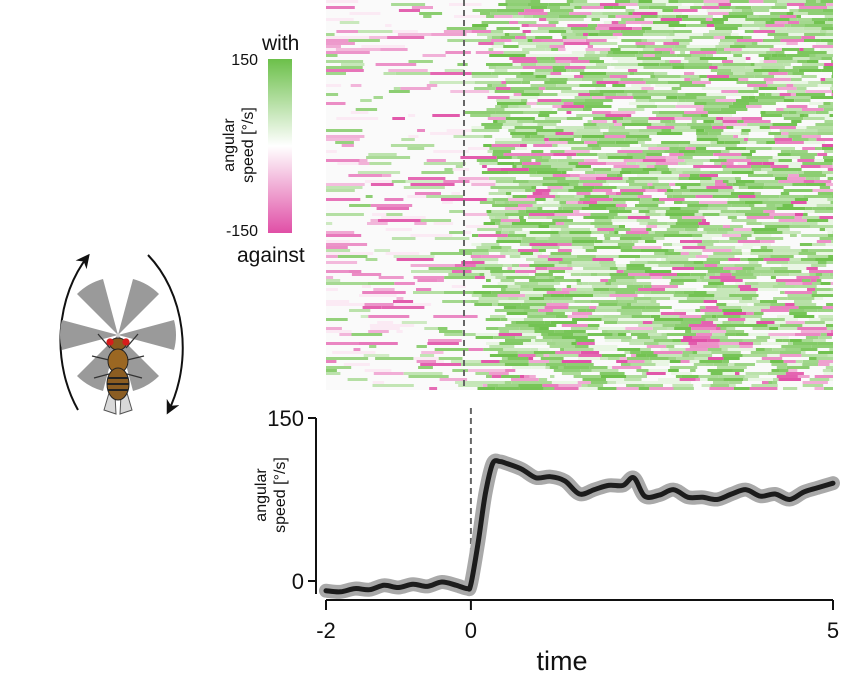 This screenshot has height=674, width=846. What do you see at coordinates (147, 335) in the screenshot?
I see `grating-sector` at bounding box center [147, 335].